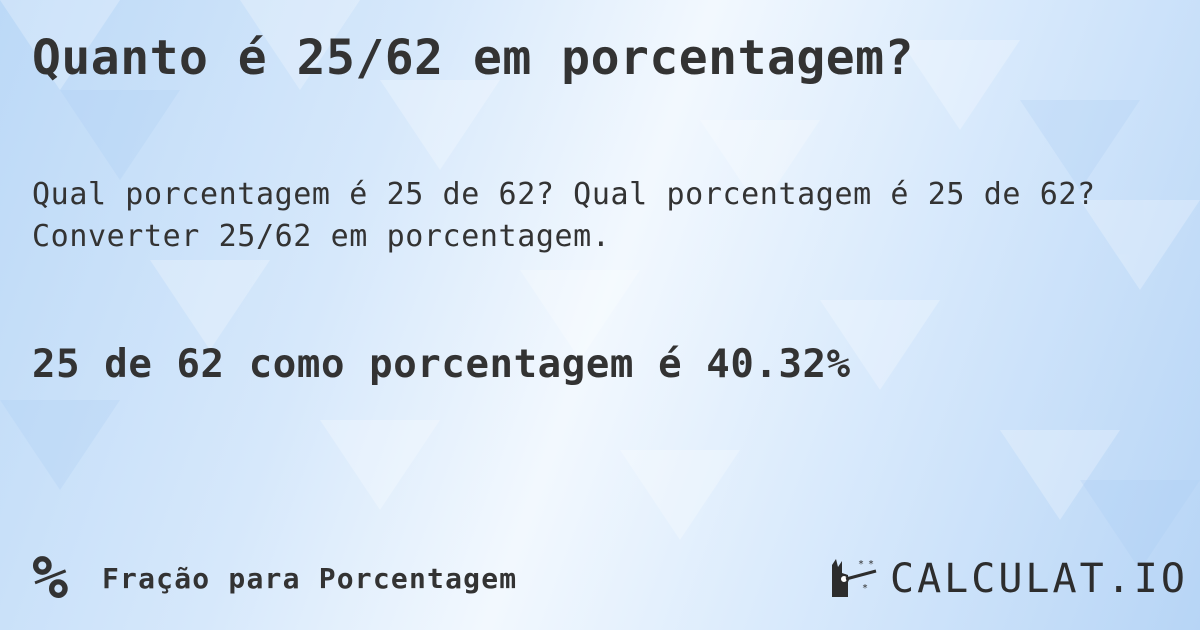  I want to click on category-link: % Fração para Porcentagem, so click(274, 578).